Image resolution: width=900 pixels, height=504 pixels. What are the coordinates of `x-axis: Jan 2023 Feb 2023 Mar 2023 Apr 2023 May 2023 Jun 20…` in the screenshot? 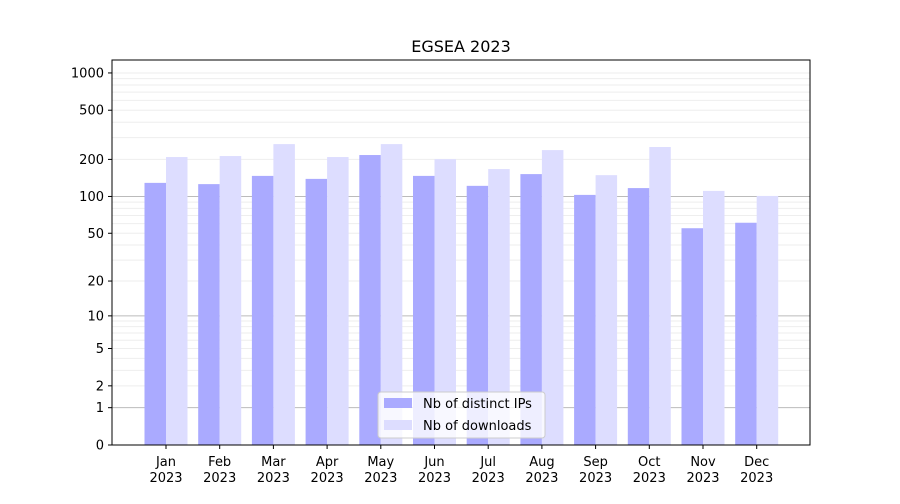 It's located at (461, 465).